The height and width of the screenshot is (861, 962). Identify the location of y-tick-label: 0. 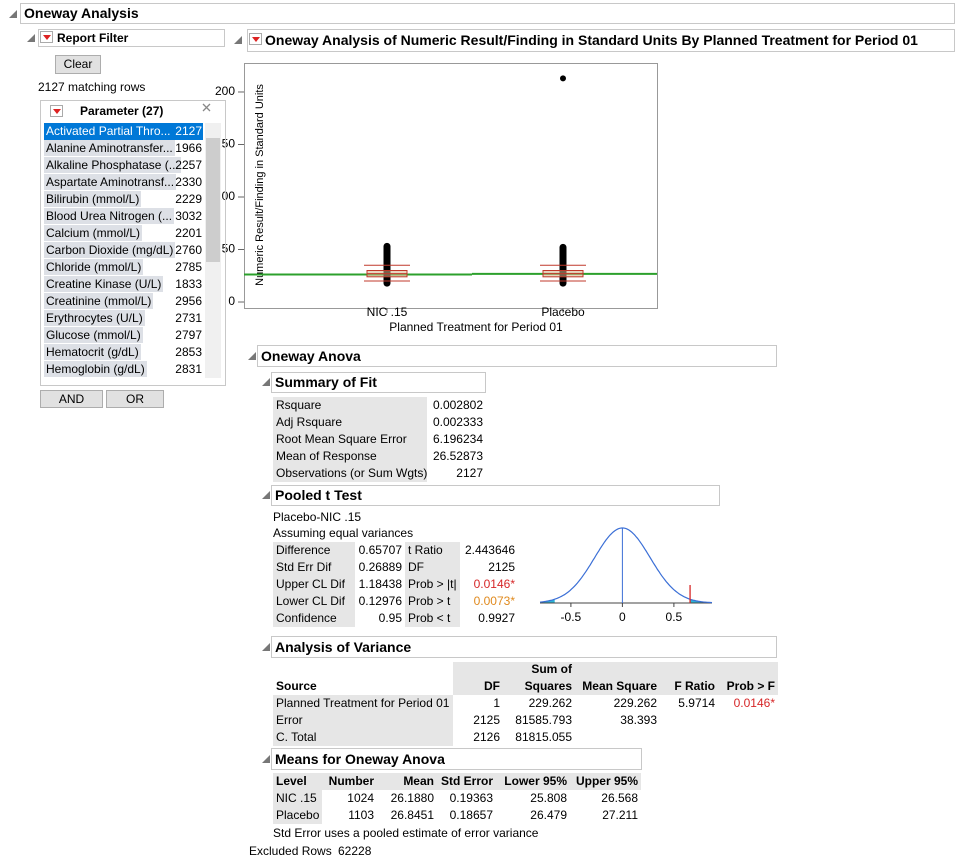
(231, 301).